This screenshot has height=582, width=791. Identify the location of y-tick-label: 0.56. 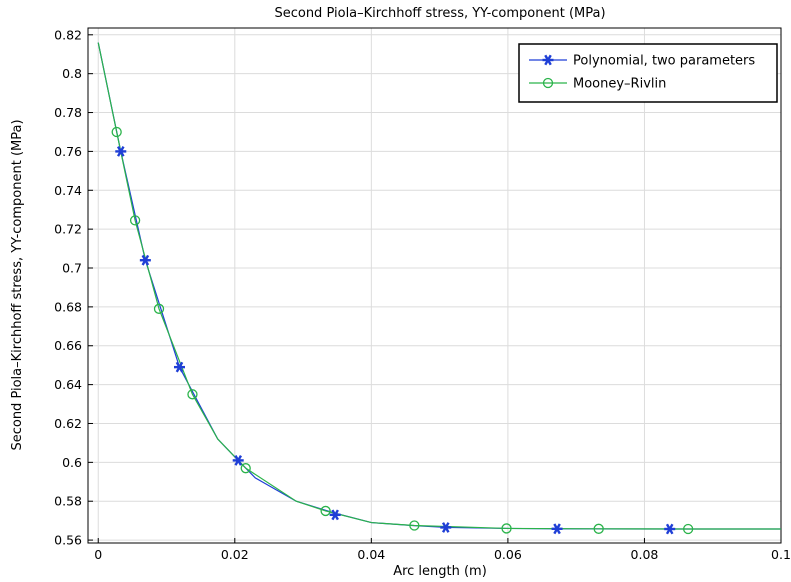
(68, 540).